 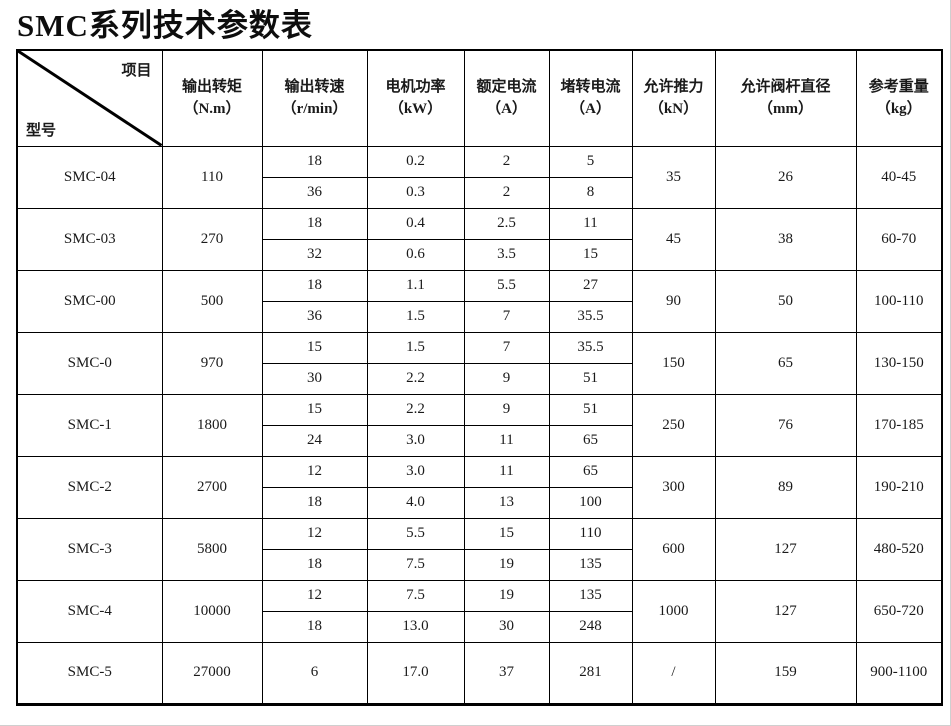 What do you see at coordinates (89, 177) in the screenshot?
I see `cell-model: SMC-04` at bounding box center [89, 177].